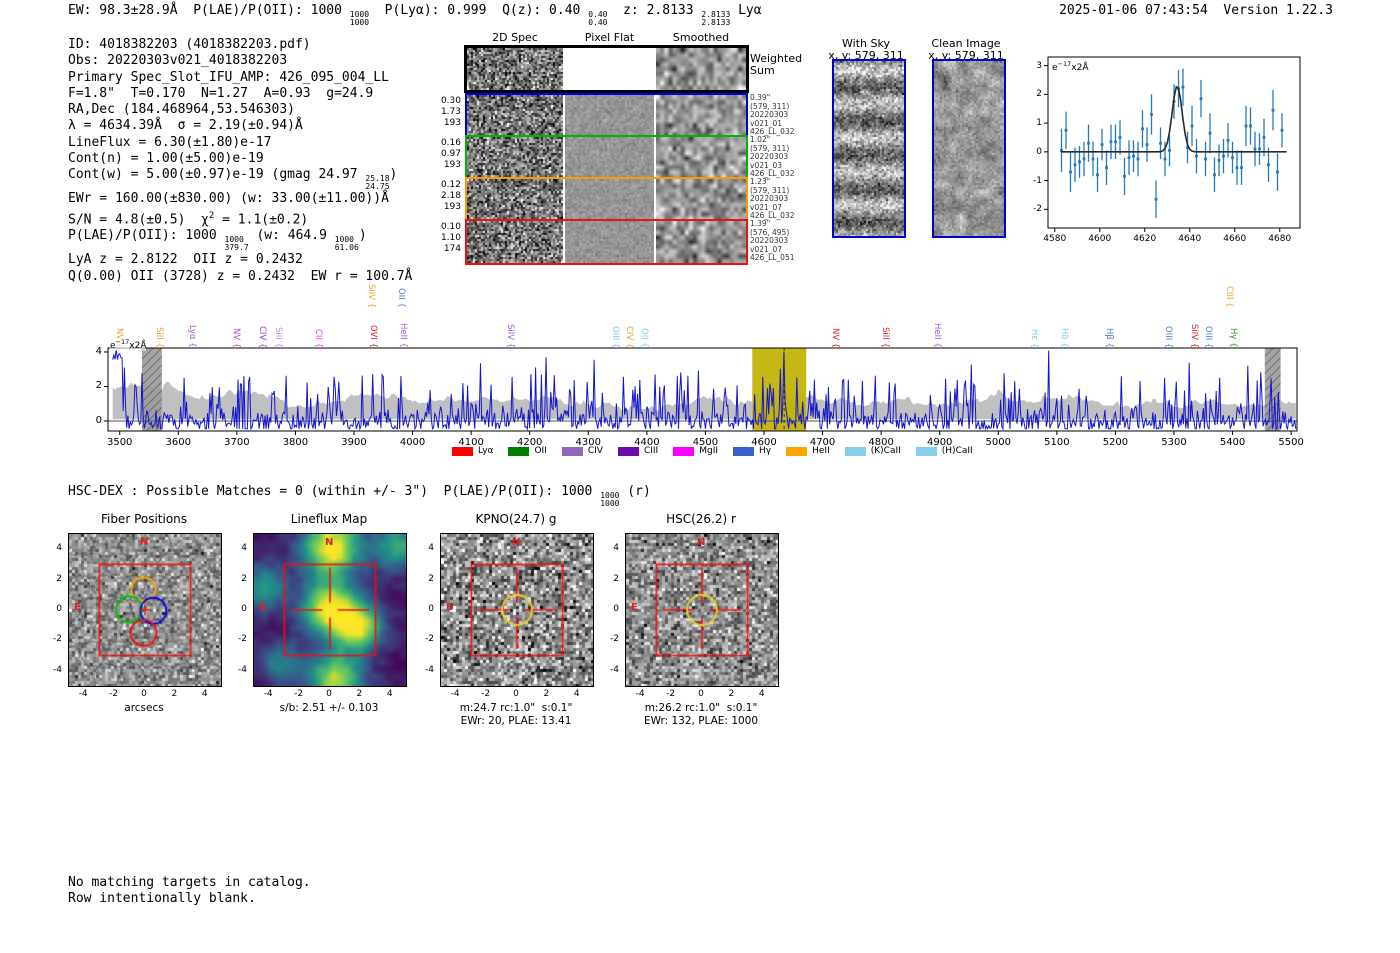  What do you see at coordinates (452, 249) in the screenshot?
I see `2dspec-left-value: 174` at bounding box center [452, 249].